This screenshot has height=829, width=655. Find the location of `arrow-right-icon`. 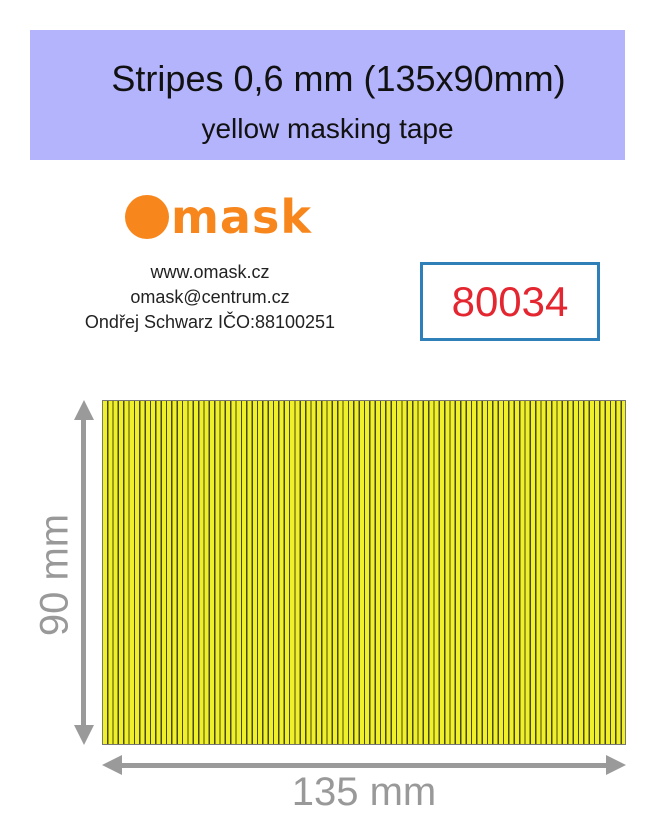

arrow-right-icon is located at coordinates (616, 765).